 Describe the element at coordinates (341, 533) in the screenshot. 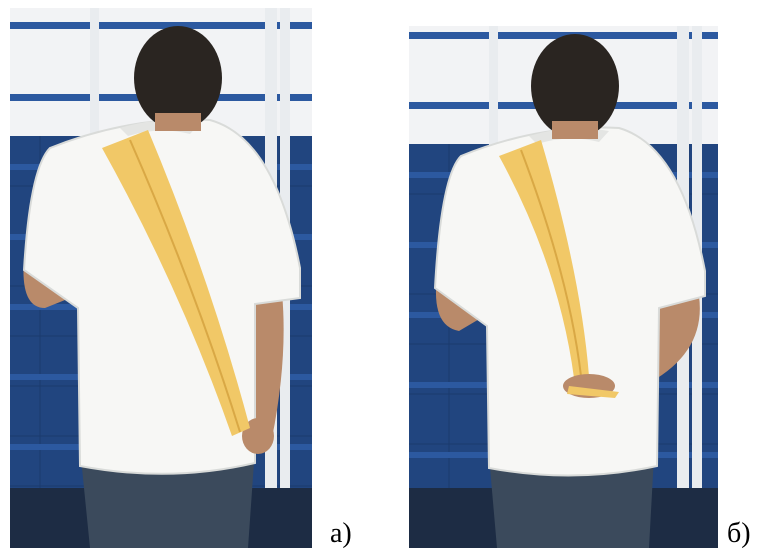

I see `caption-a: а)` at that location.